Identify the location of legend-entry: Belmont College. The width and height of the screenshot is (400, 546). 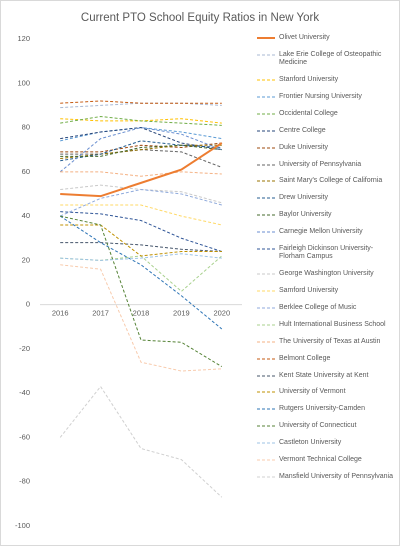
(326, 359).